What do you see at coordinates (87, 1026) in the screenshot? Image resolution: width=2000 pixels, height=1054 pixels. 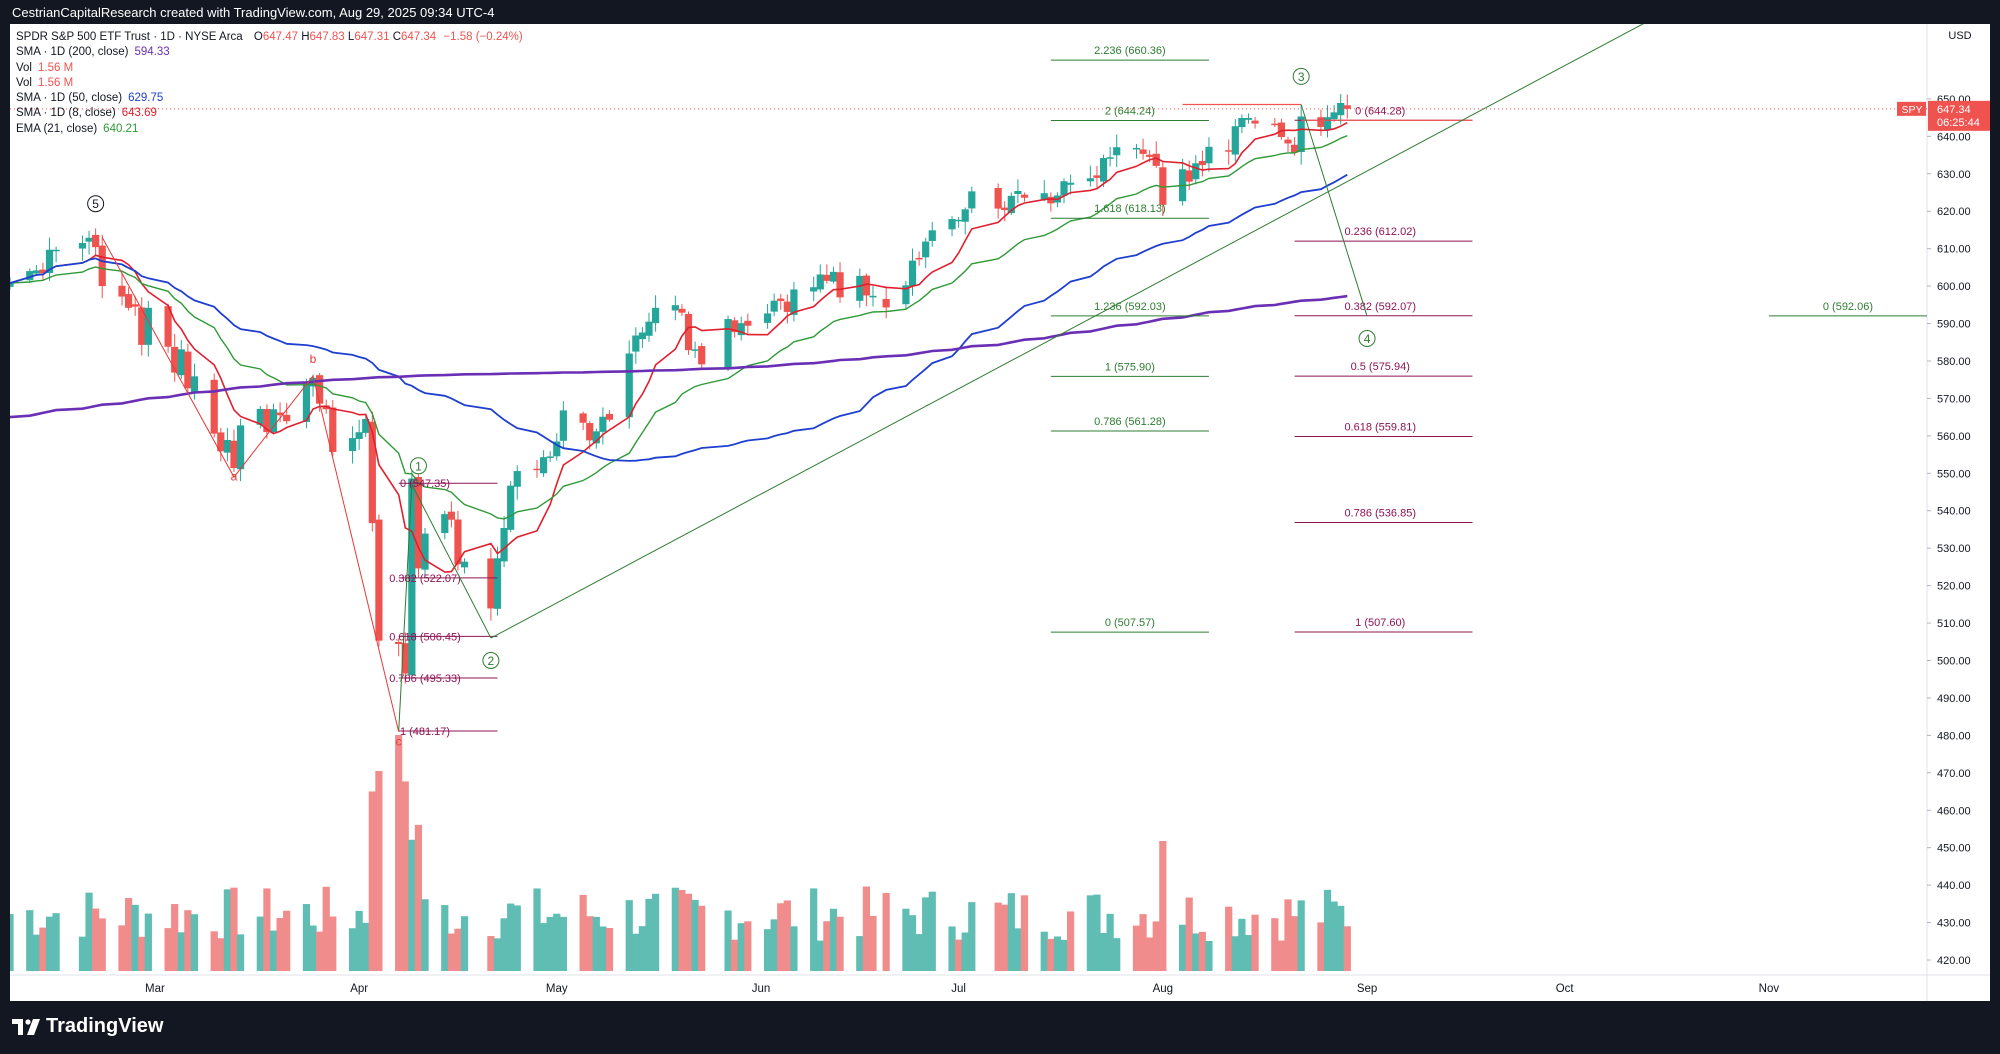 I see `tradingview-logo: TradingView` at bounding box center [87, 1026].